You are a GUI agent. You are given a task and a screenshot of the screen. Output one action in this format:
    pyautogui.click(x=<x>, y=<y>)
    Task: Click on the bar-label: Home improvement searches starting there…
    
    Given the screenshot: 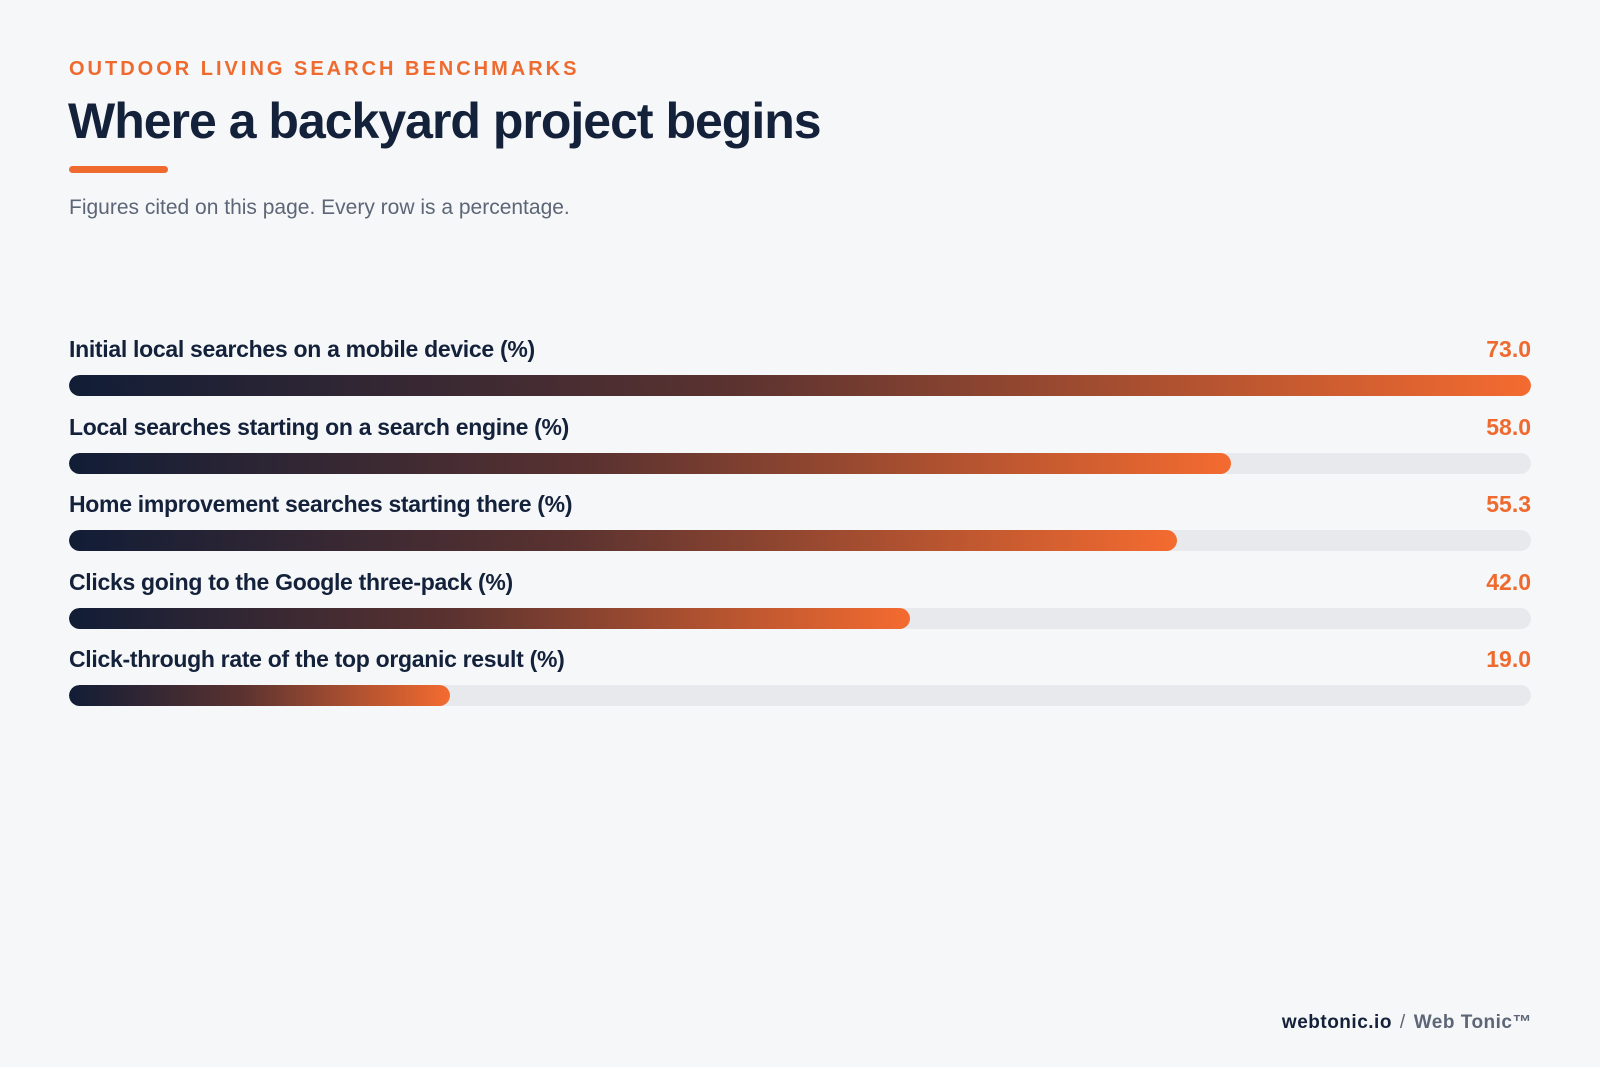 What is the action you would take?
    pyautogui.click(x=321, y=504)
    